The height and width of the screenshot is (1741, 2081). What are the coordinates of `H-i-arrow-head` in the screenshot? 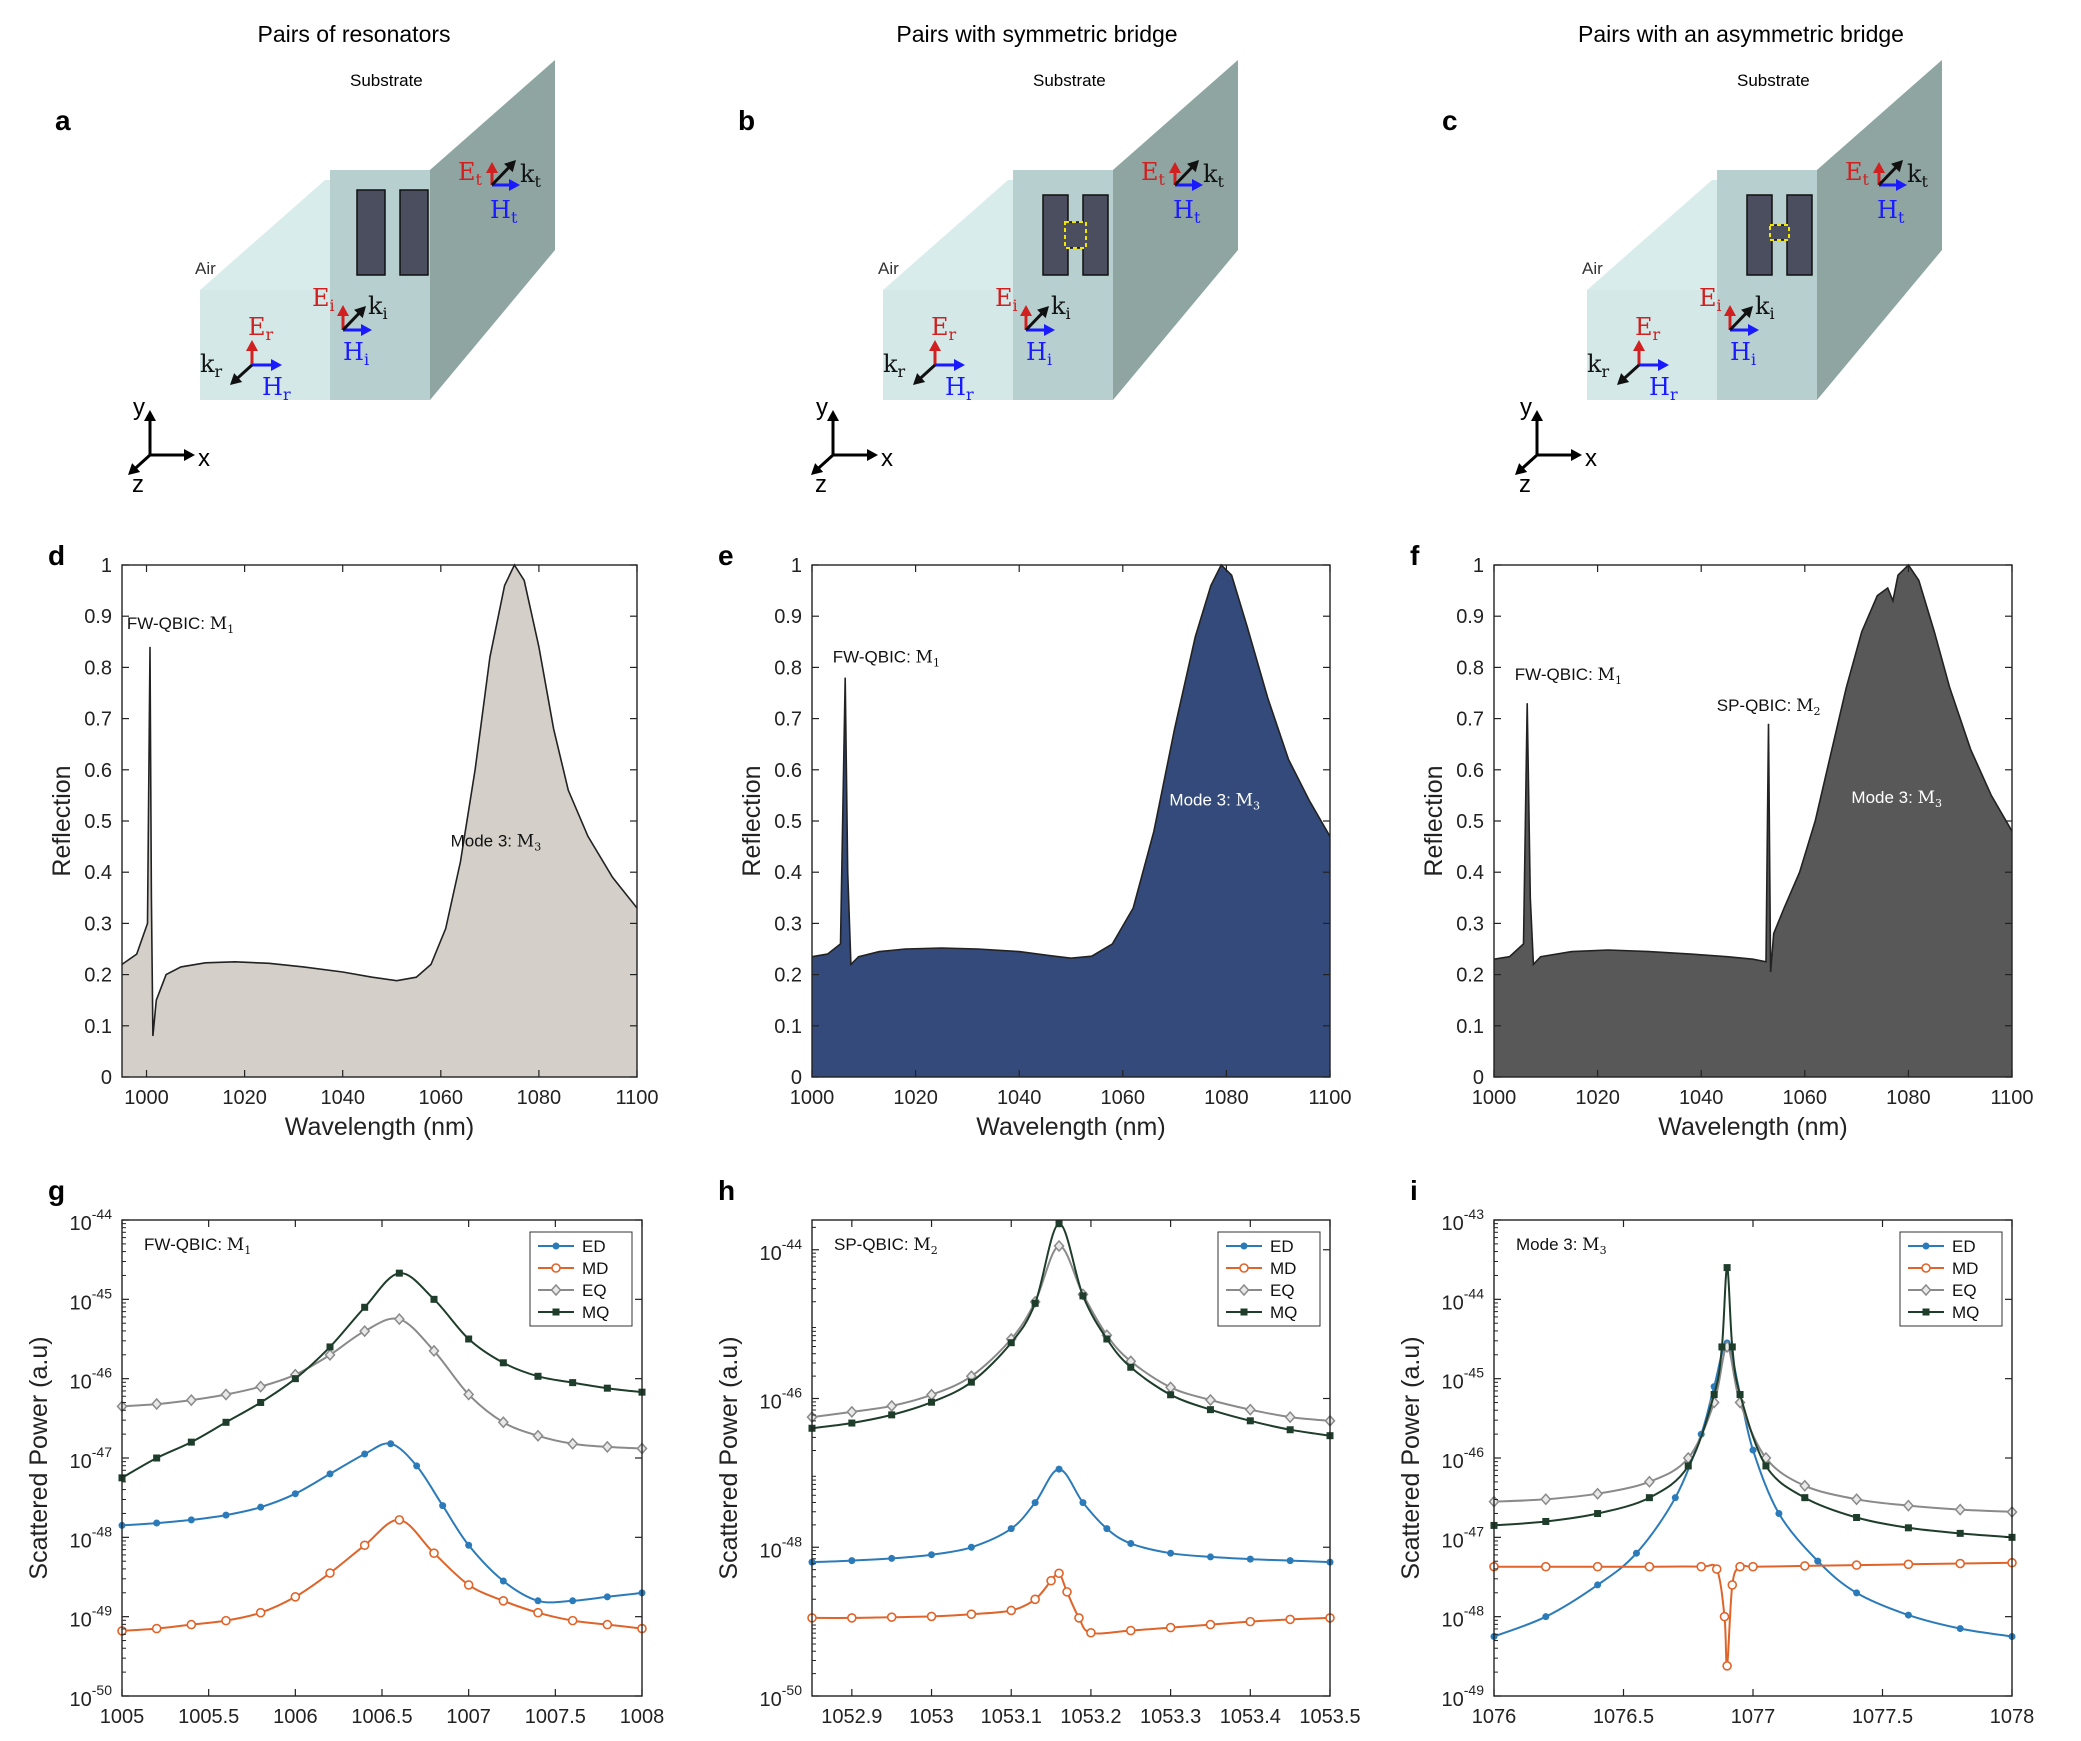 It's located at (1753, 330).